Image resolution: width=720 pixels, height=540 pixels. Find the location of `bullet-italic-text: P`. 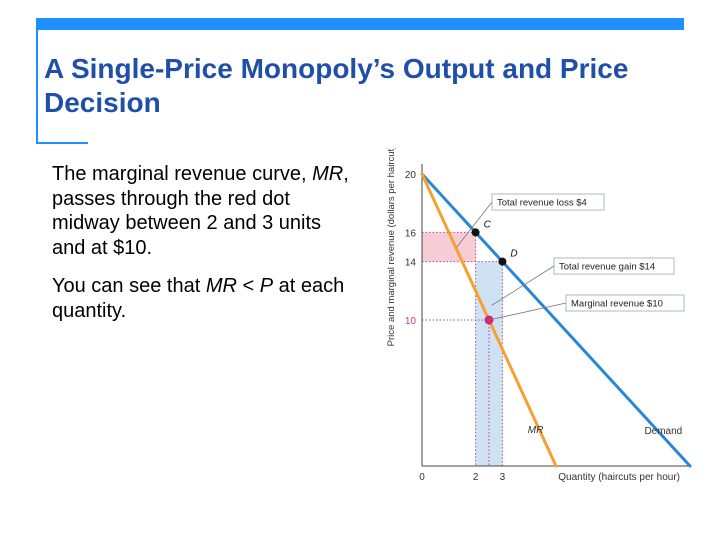

bullet-italic-text: P is located at coordinates (266, 286).